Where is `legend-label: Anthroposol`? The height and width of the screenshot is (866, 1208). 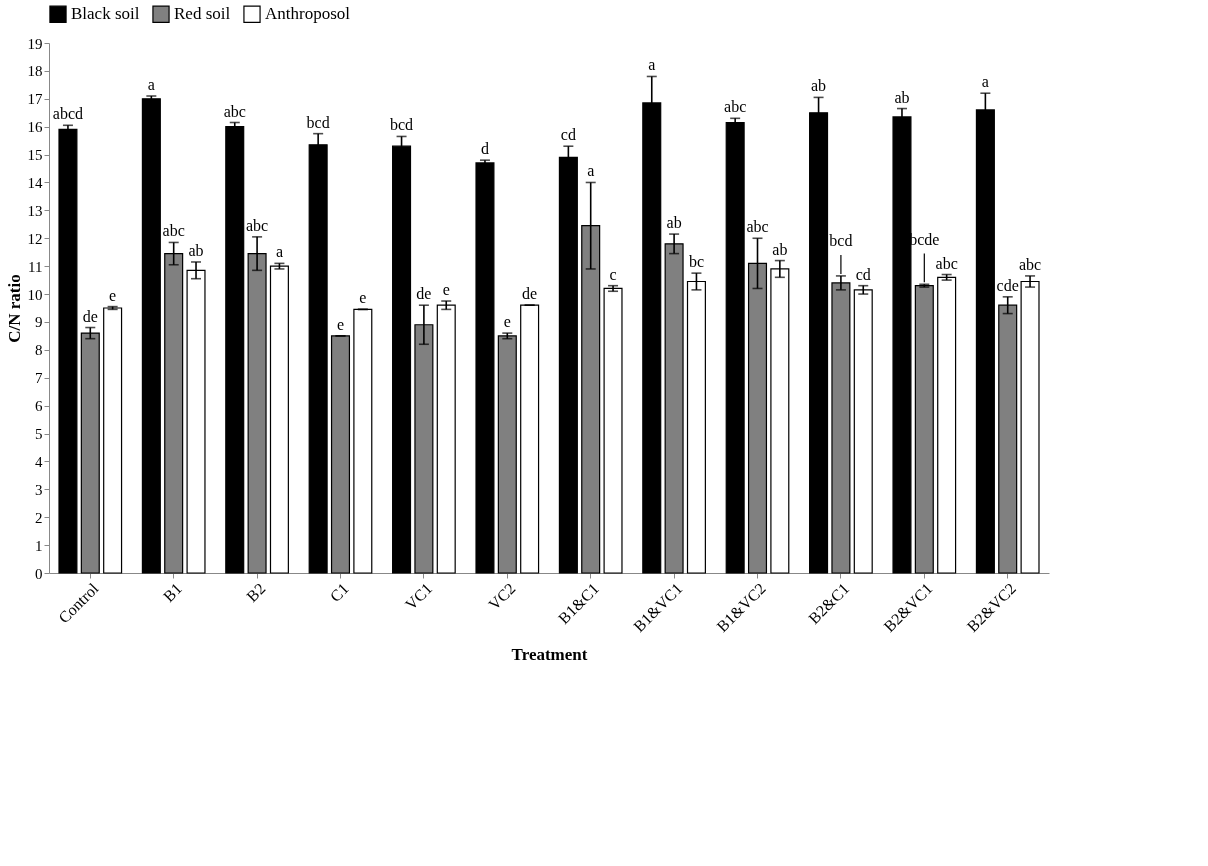
legend-label: Anthroposol is located at coordinates (308, 14).